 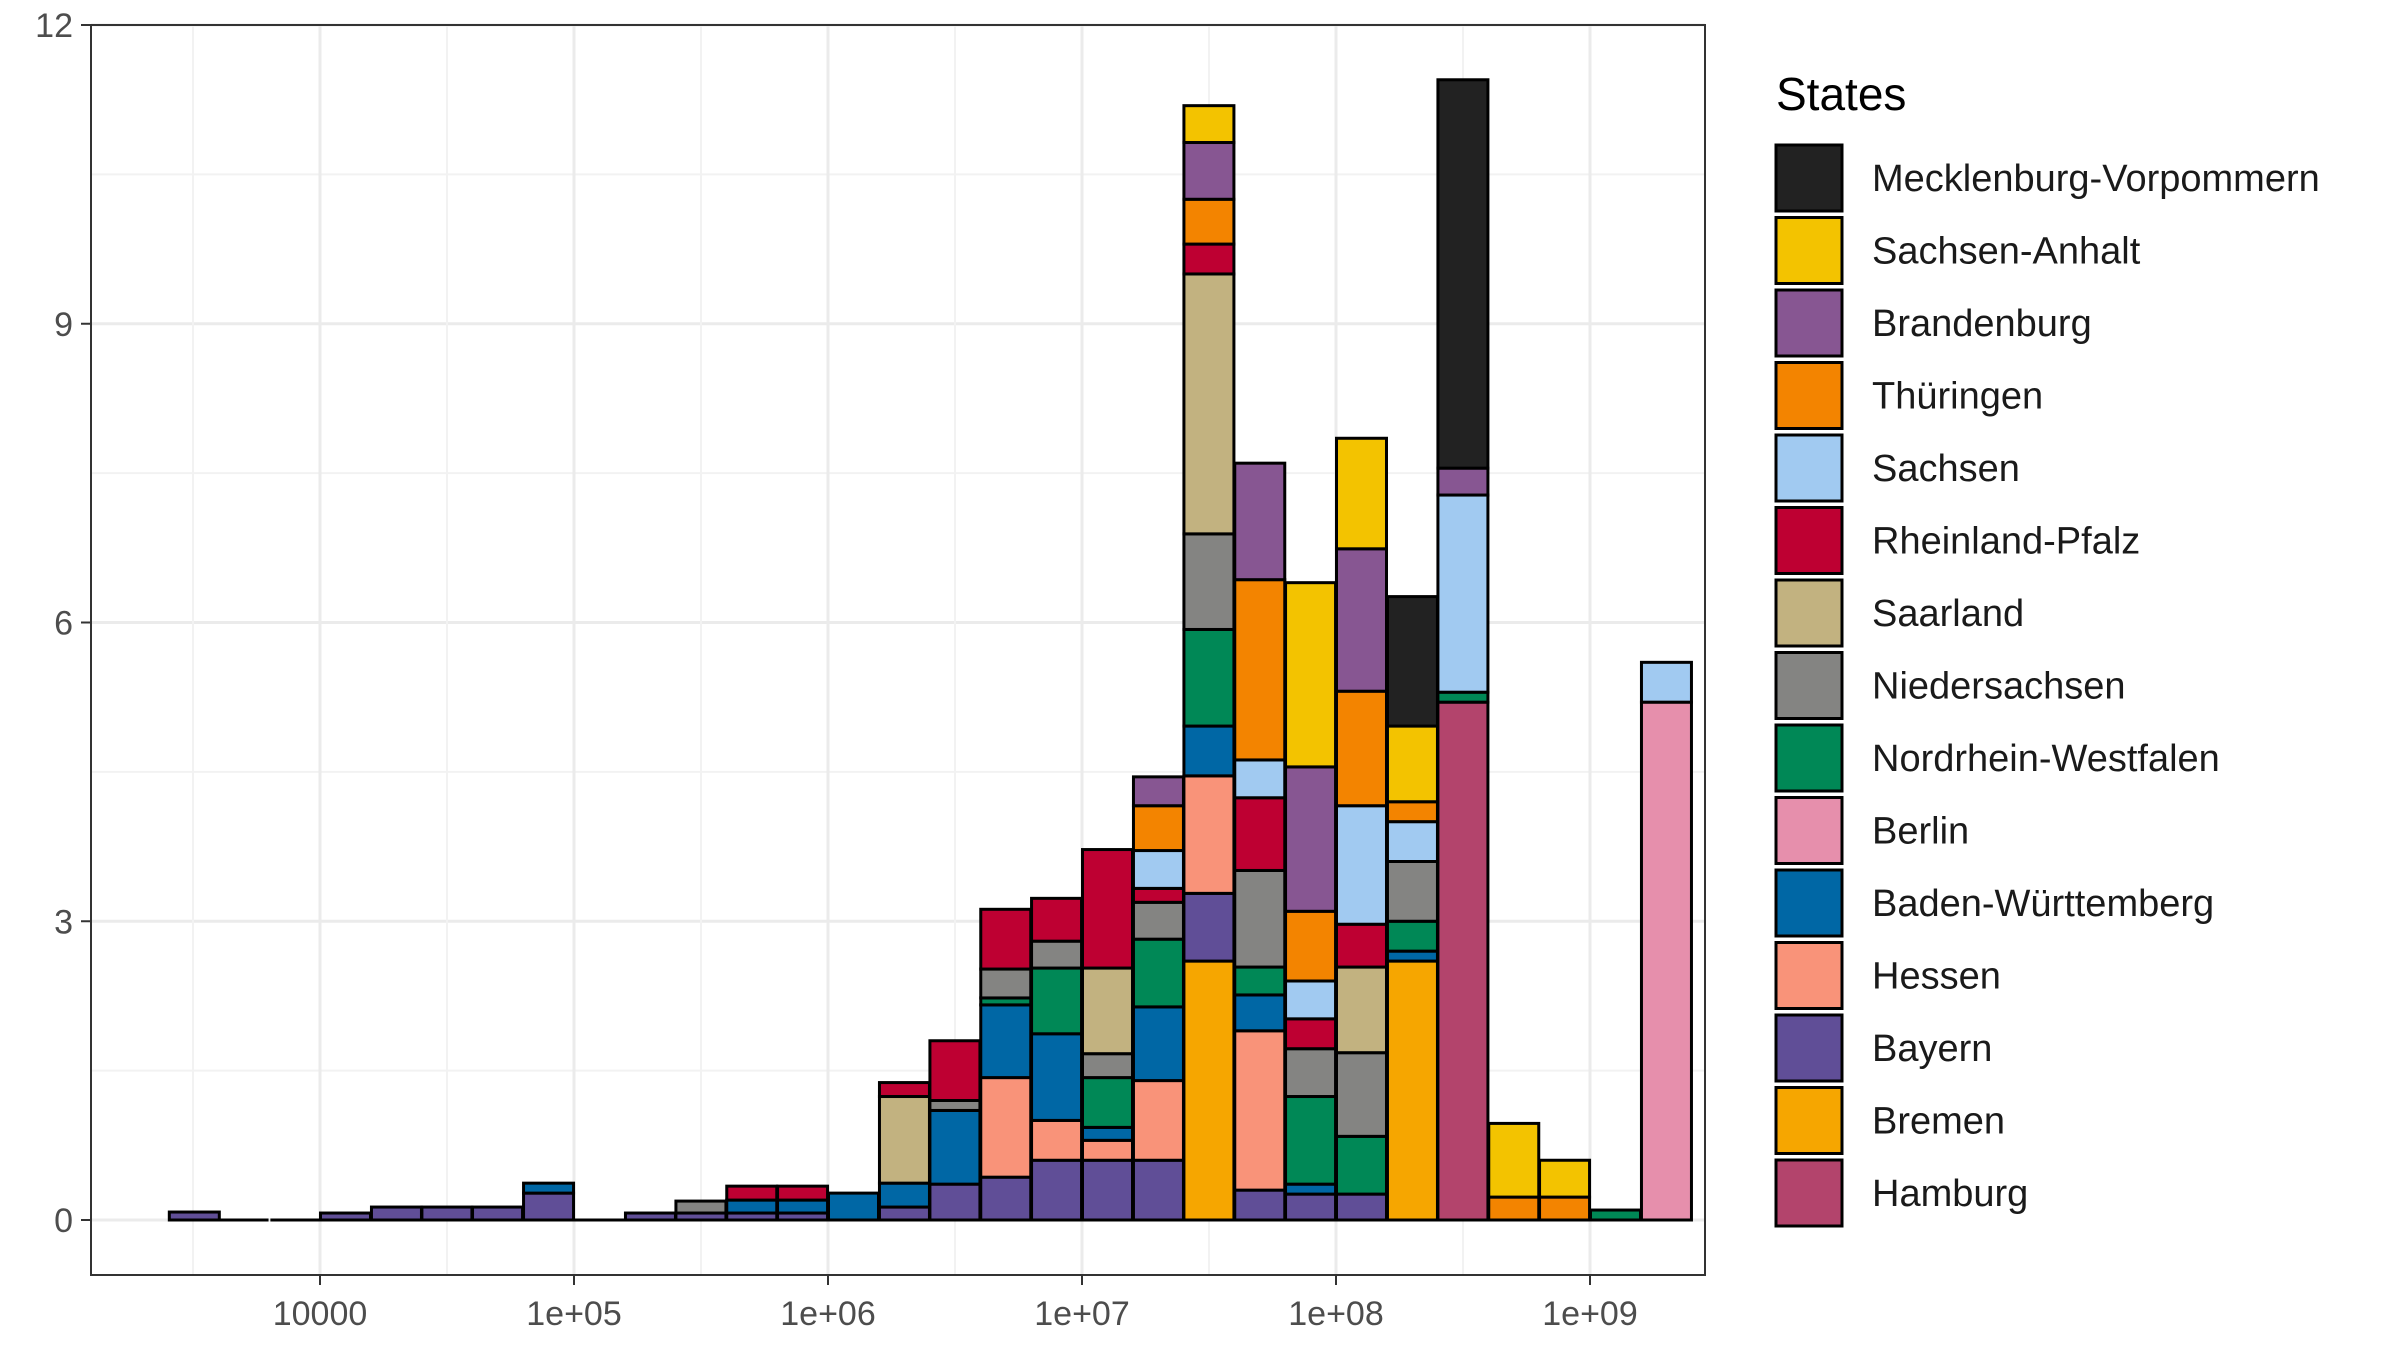 I want to click on legend-key-bremen, so click(x=1809, y=1120).